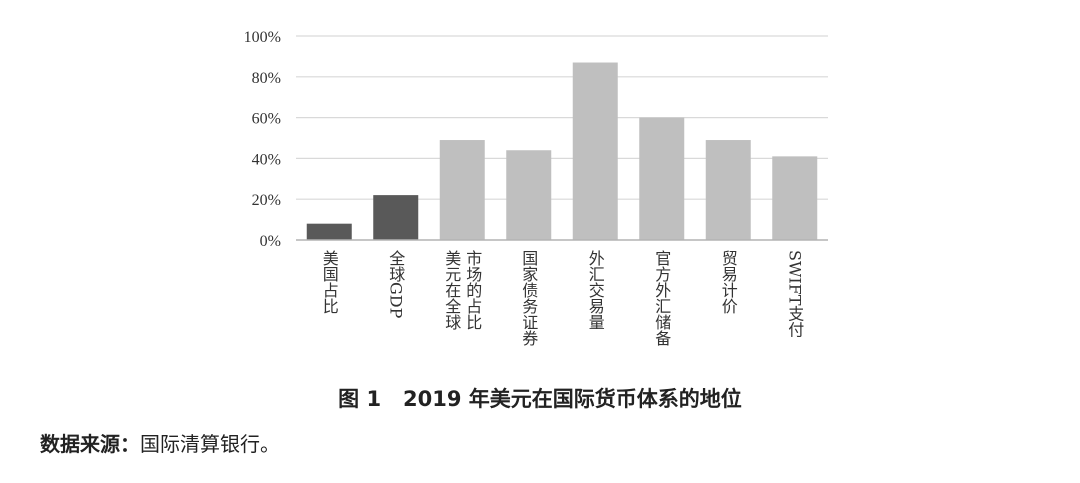 The image size is (1080, 483). I want to click on x-tick-label-line: 美元在全球, so click(451, 290).